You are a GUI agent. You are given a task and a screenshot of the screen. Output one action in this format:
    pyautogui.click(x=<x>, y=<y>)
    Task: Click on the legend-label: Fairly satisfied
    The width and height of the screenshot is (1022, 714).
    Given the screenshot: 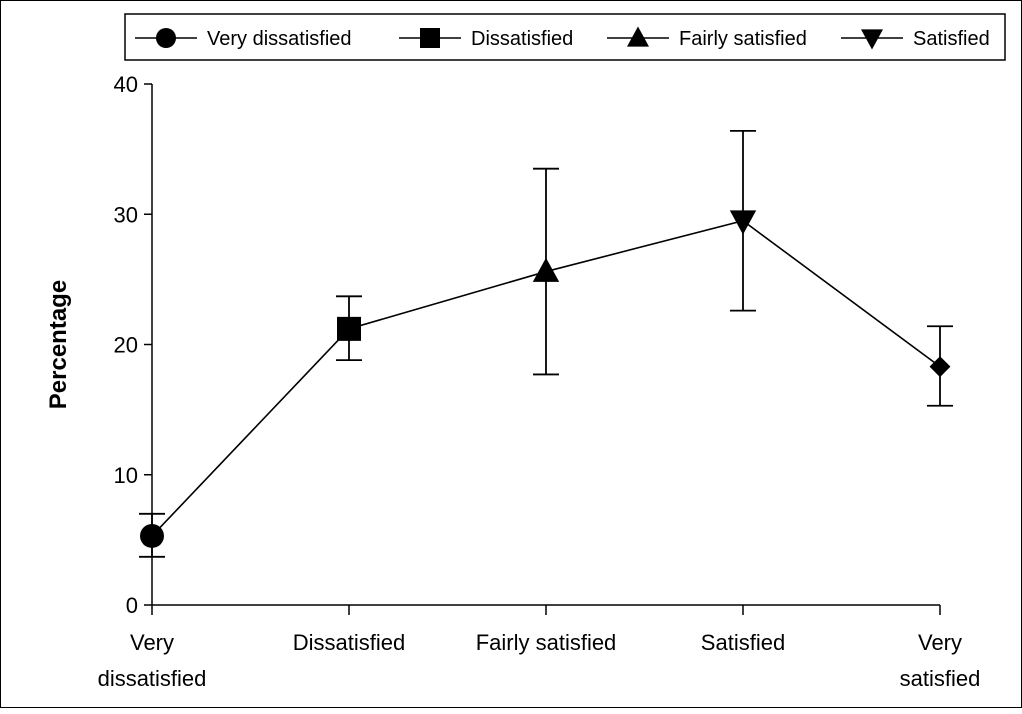 What is the action you would take?
    pyautogui.click(x=743, y=39)
    